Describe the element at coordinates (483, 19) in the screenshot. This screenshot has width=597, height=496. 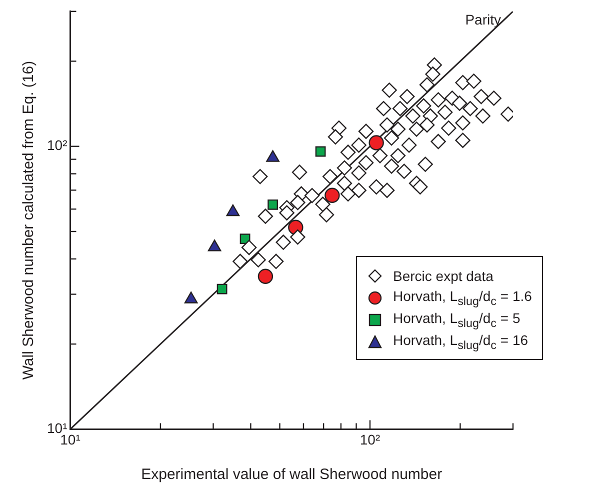
I see `series-label: Parity` at that location.